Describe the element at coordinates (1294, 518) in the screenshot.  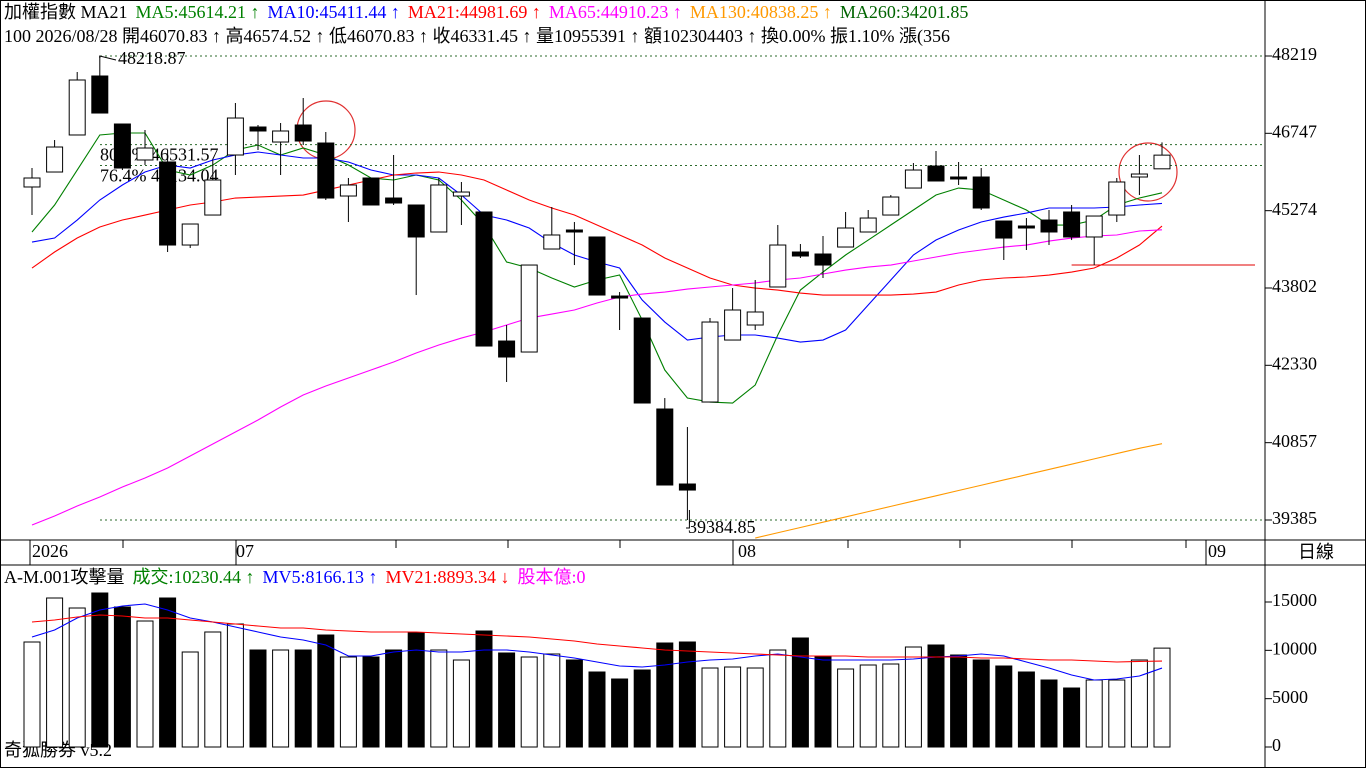
I see `y-tick-label: 39385` at that location.